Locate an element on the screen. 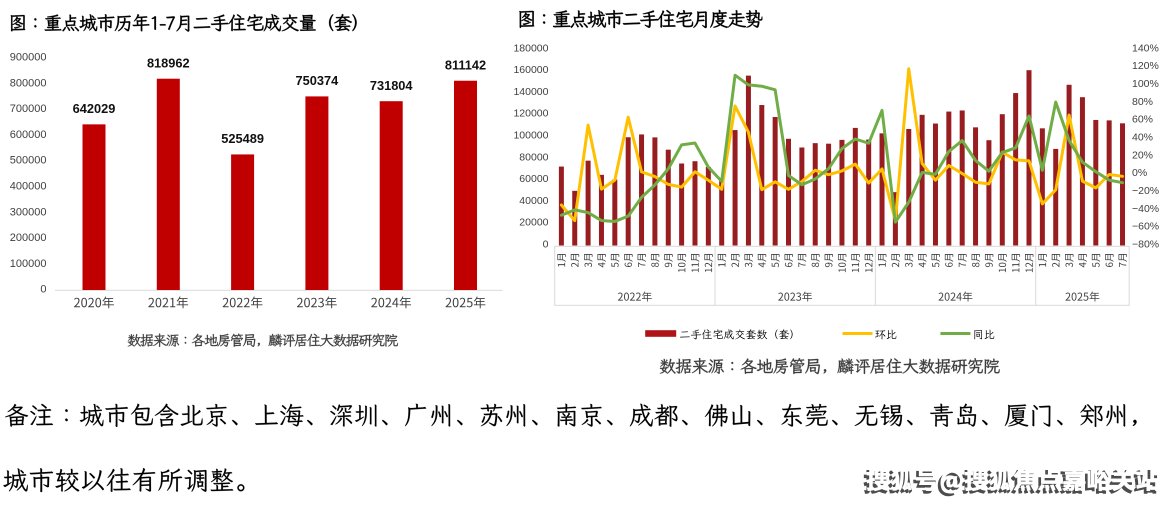  svg-text: 400000 is located at coordinates (28, 187).